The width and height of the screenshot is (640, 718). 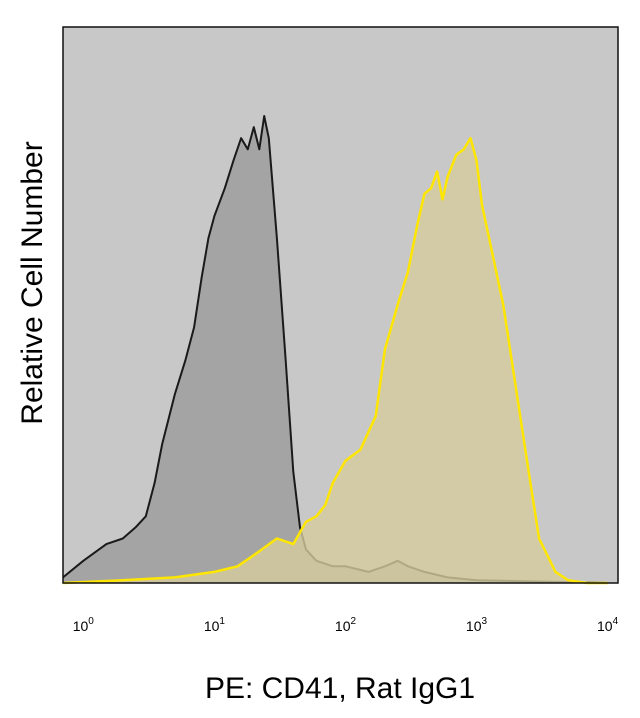 I want to click on x-tick-label: 10¹, so click(x=215, y=625).